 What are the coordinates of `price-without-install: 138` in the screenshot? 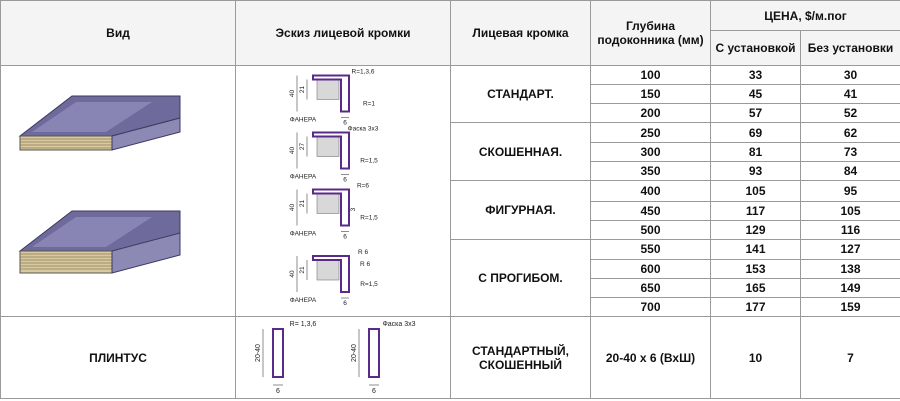 It's located at (849, 269).